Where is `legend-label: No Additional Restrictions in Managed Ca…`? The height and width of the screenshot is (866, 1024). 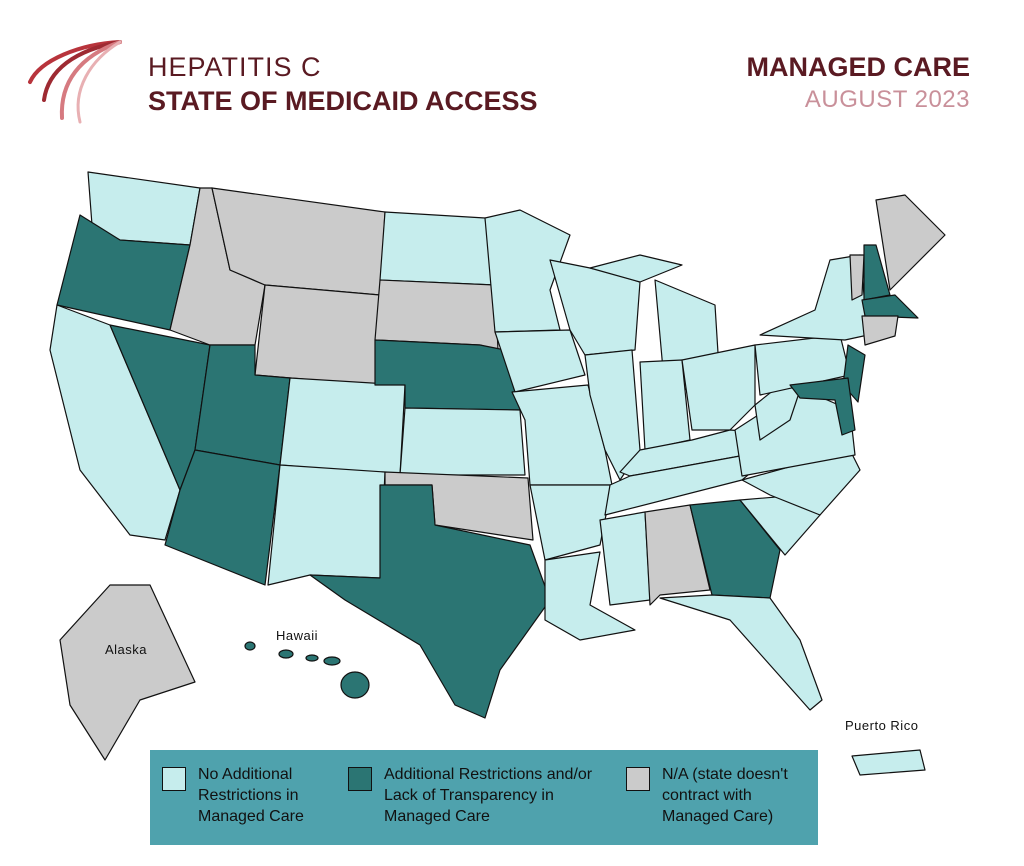
legend-label: No Additional Restrictions in Managed Ca… is located at coordinates (251, 795).